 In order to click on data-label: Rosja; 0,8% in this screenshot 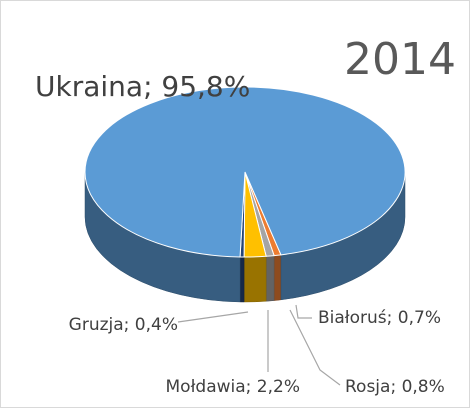, I will do `click(395, 387)`.